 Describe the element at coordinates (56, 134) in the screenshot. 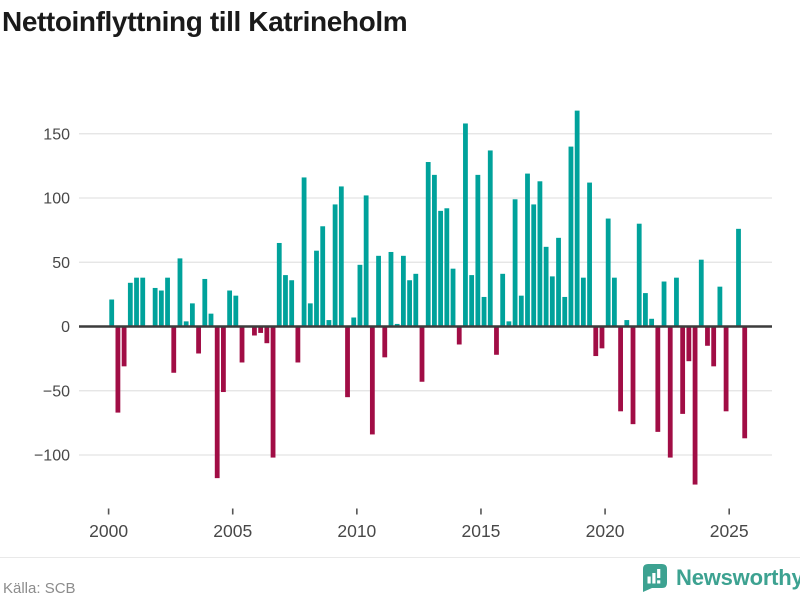

I see `y-axis-tick-label: 150` at that location.